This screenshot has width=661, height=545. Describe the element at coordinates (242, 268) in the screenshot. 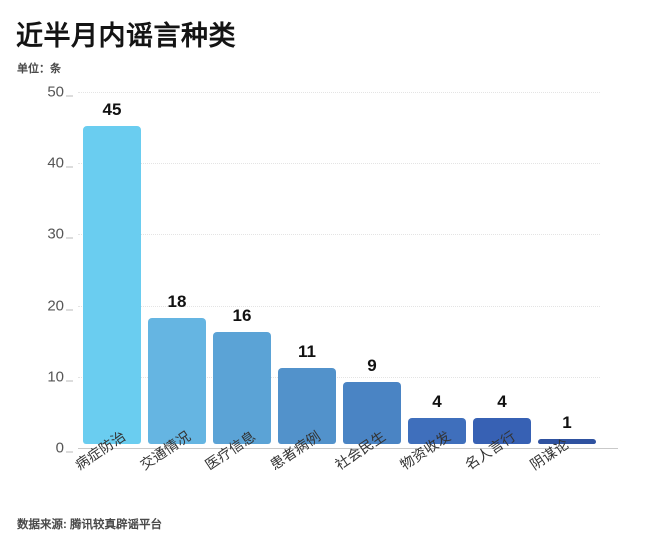

I see `bar-column: 16` at that location.